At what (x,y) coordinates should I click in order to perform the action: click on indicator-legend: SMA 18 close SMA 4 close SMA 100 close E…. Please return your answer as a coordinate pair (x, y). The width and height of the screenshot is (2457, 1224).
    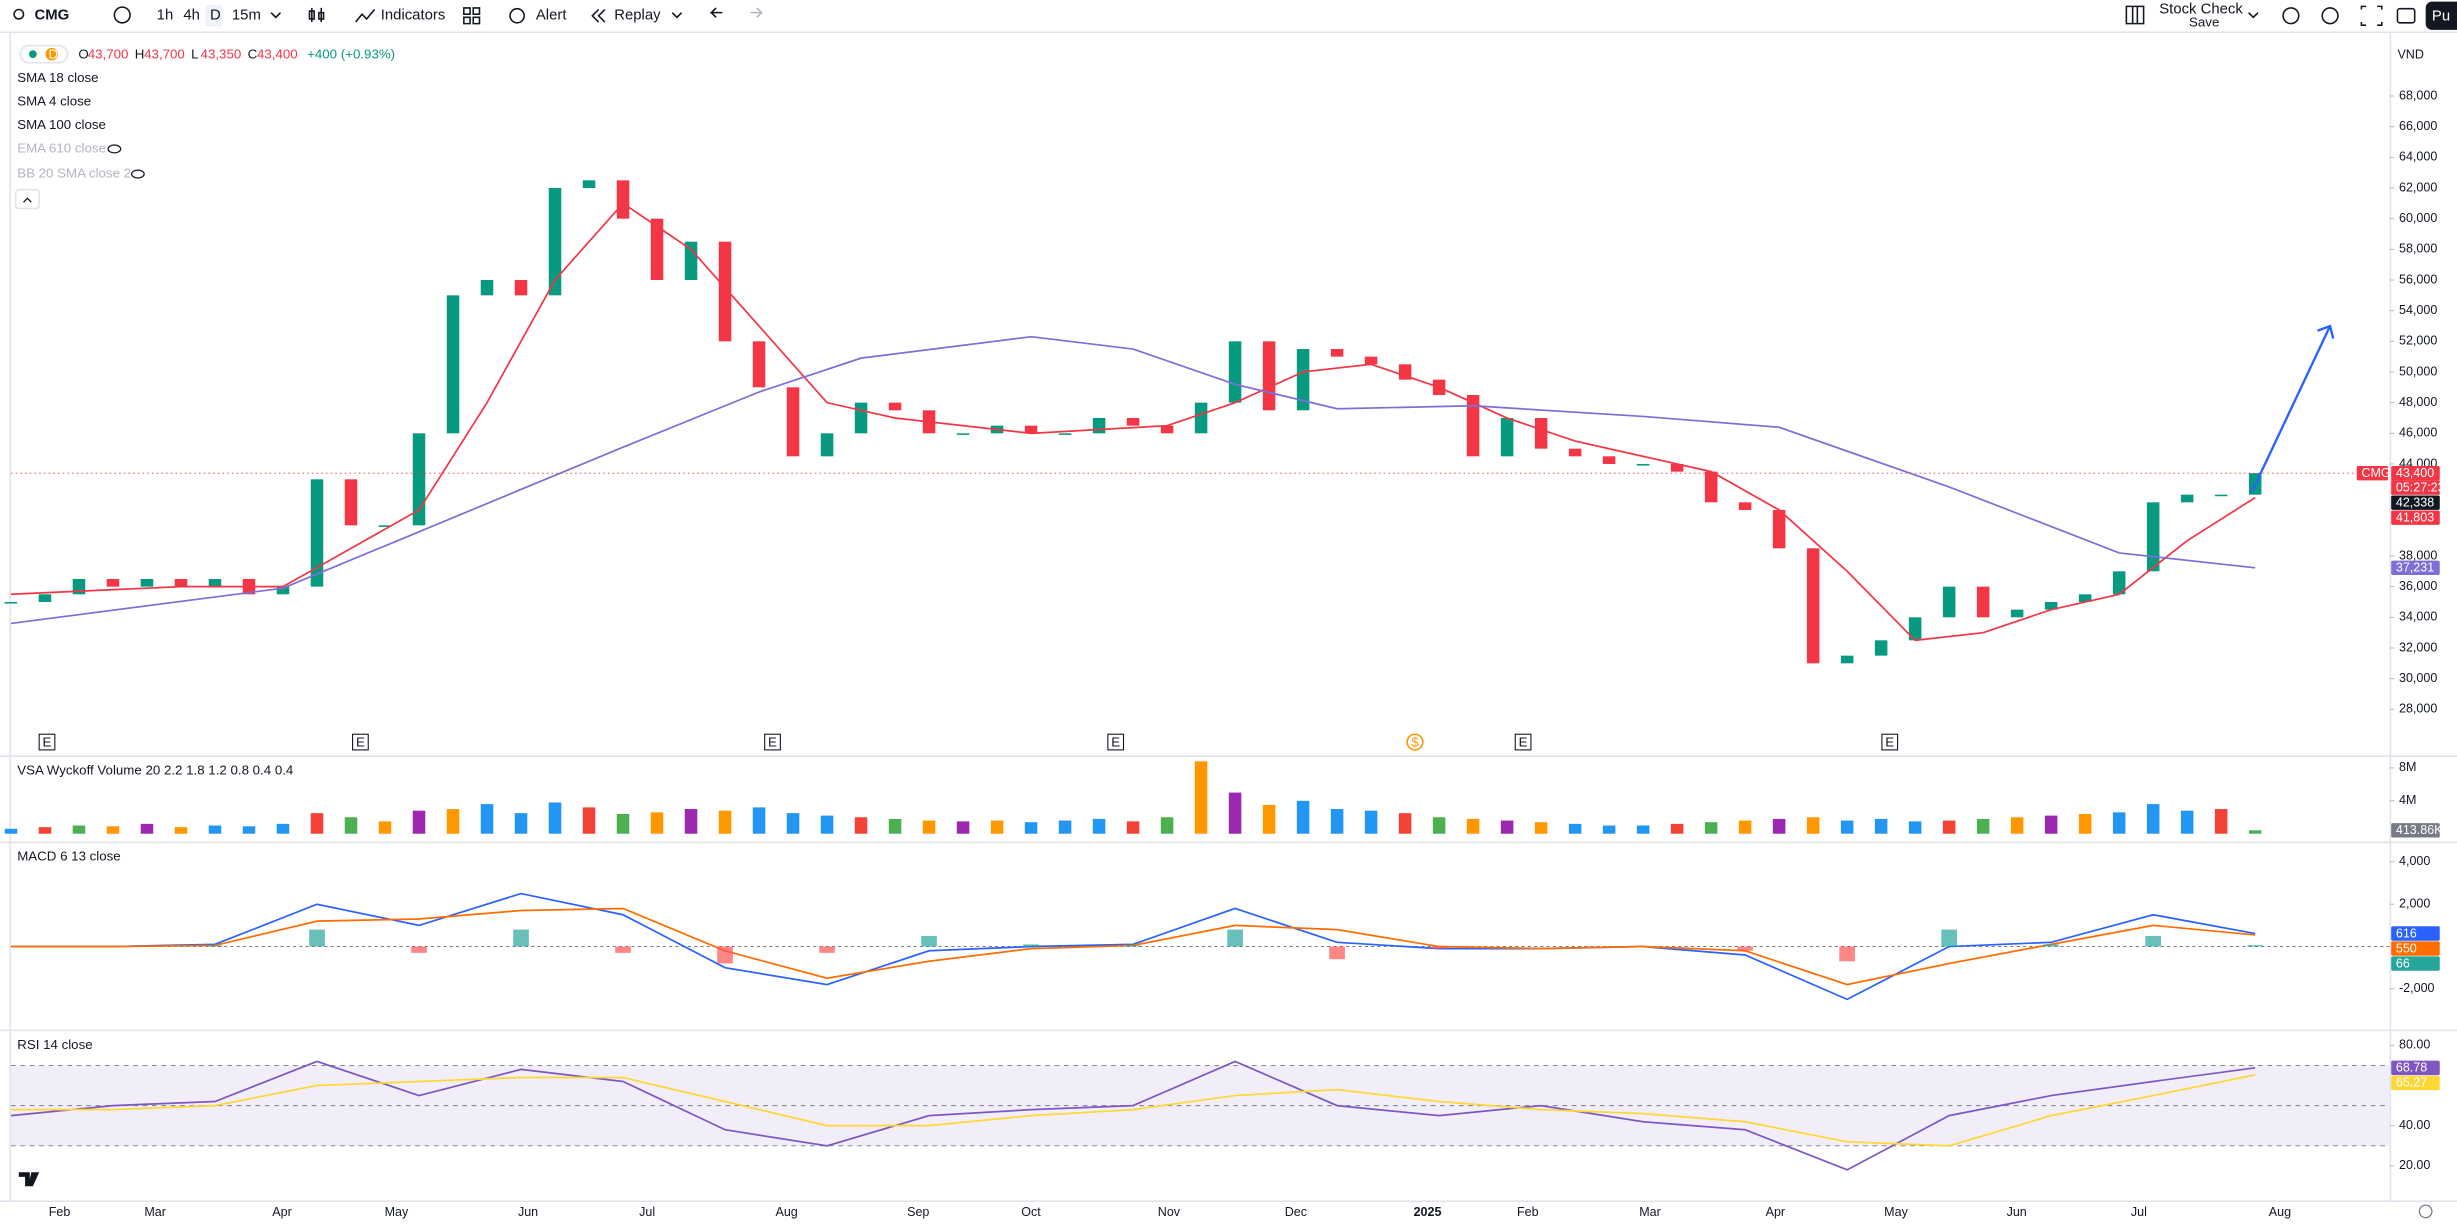
    Looking at the image, I should click on (79, 140).